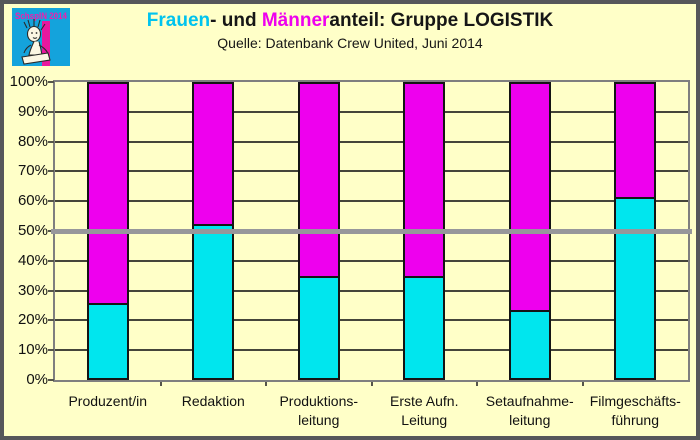 Image resolution: width=700 pixels, height=440 pixels. I want to click on y-axis-label: 100%, so click(28, 81).